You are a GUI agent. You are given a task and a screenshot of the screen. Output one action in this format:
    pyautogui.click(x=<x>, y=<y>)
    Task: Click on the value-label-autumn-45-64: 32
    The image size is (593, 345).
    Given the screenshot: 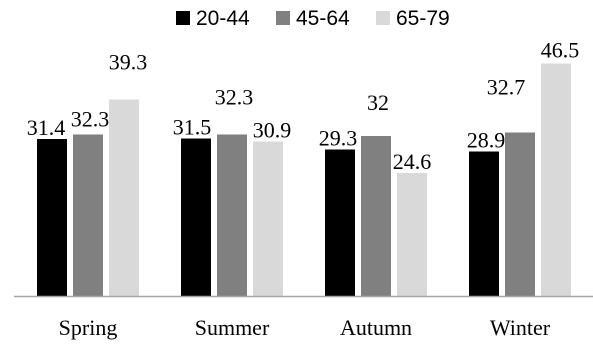 What is the action you would take?
    pyautogui.click(x=378, y=102)
    